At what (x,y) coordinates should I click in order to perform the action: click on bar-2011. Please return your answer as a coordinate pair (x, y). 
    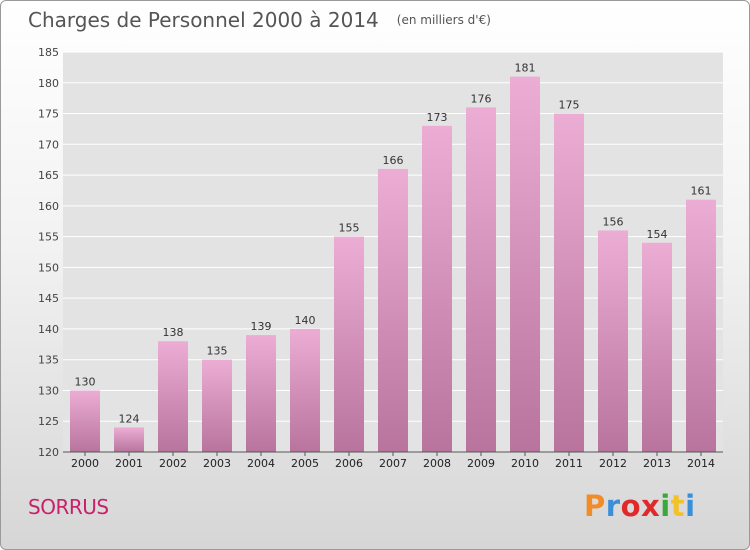
    Looking at the image, I should click on (569, 283).